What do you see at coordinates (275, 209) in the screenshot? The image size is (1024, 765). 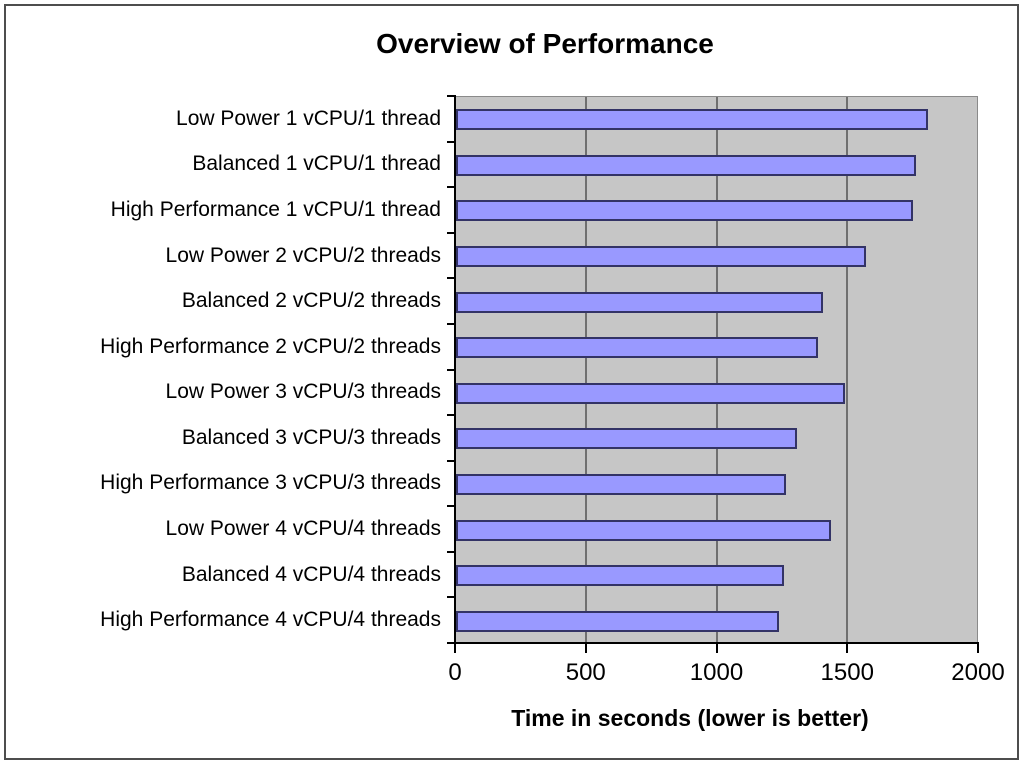 I see `category-label: High Performance 1 vCPU/1 thread` at bounding box center [275, 209].